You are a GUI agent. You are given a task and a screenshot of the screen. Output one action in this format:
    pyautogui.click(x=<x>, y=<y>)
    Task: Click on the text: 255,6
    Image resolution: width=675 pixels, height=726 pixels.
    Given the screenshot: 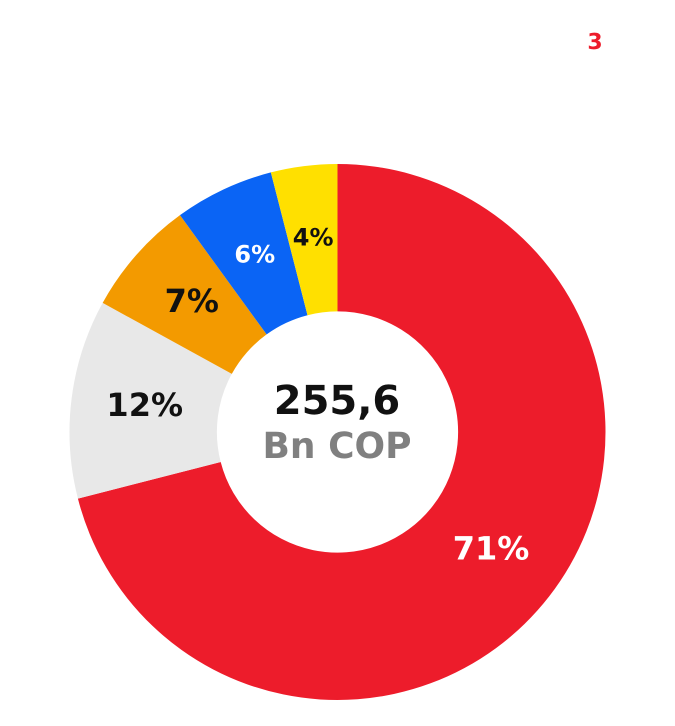 What is the action you would take?
    pyautogui.click(x=337, y=401)
    